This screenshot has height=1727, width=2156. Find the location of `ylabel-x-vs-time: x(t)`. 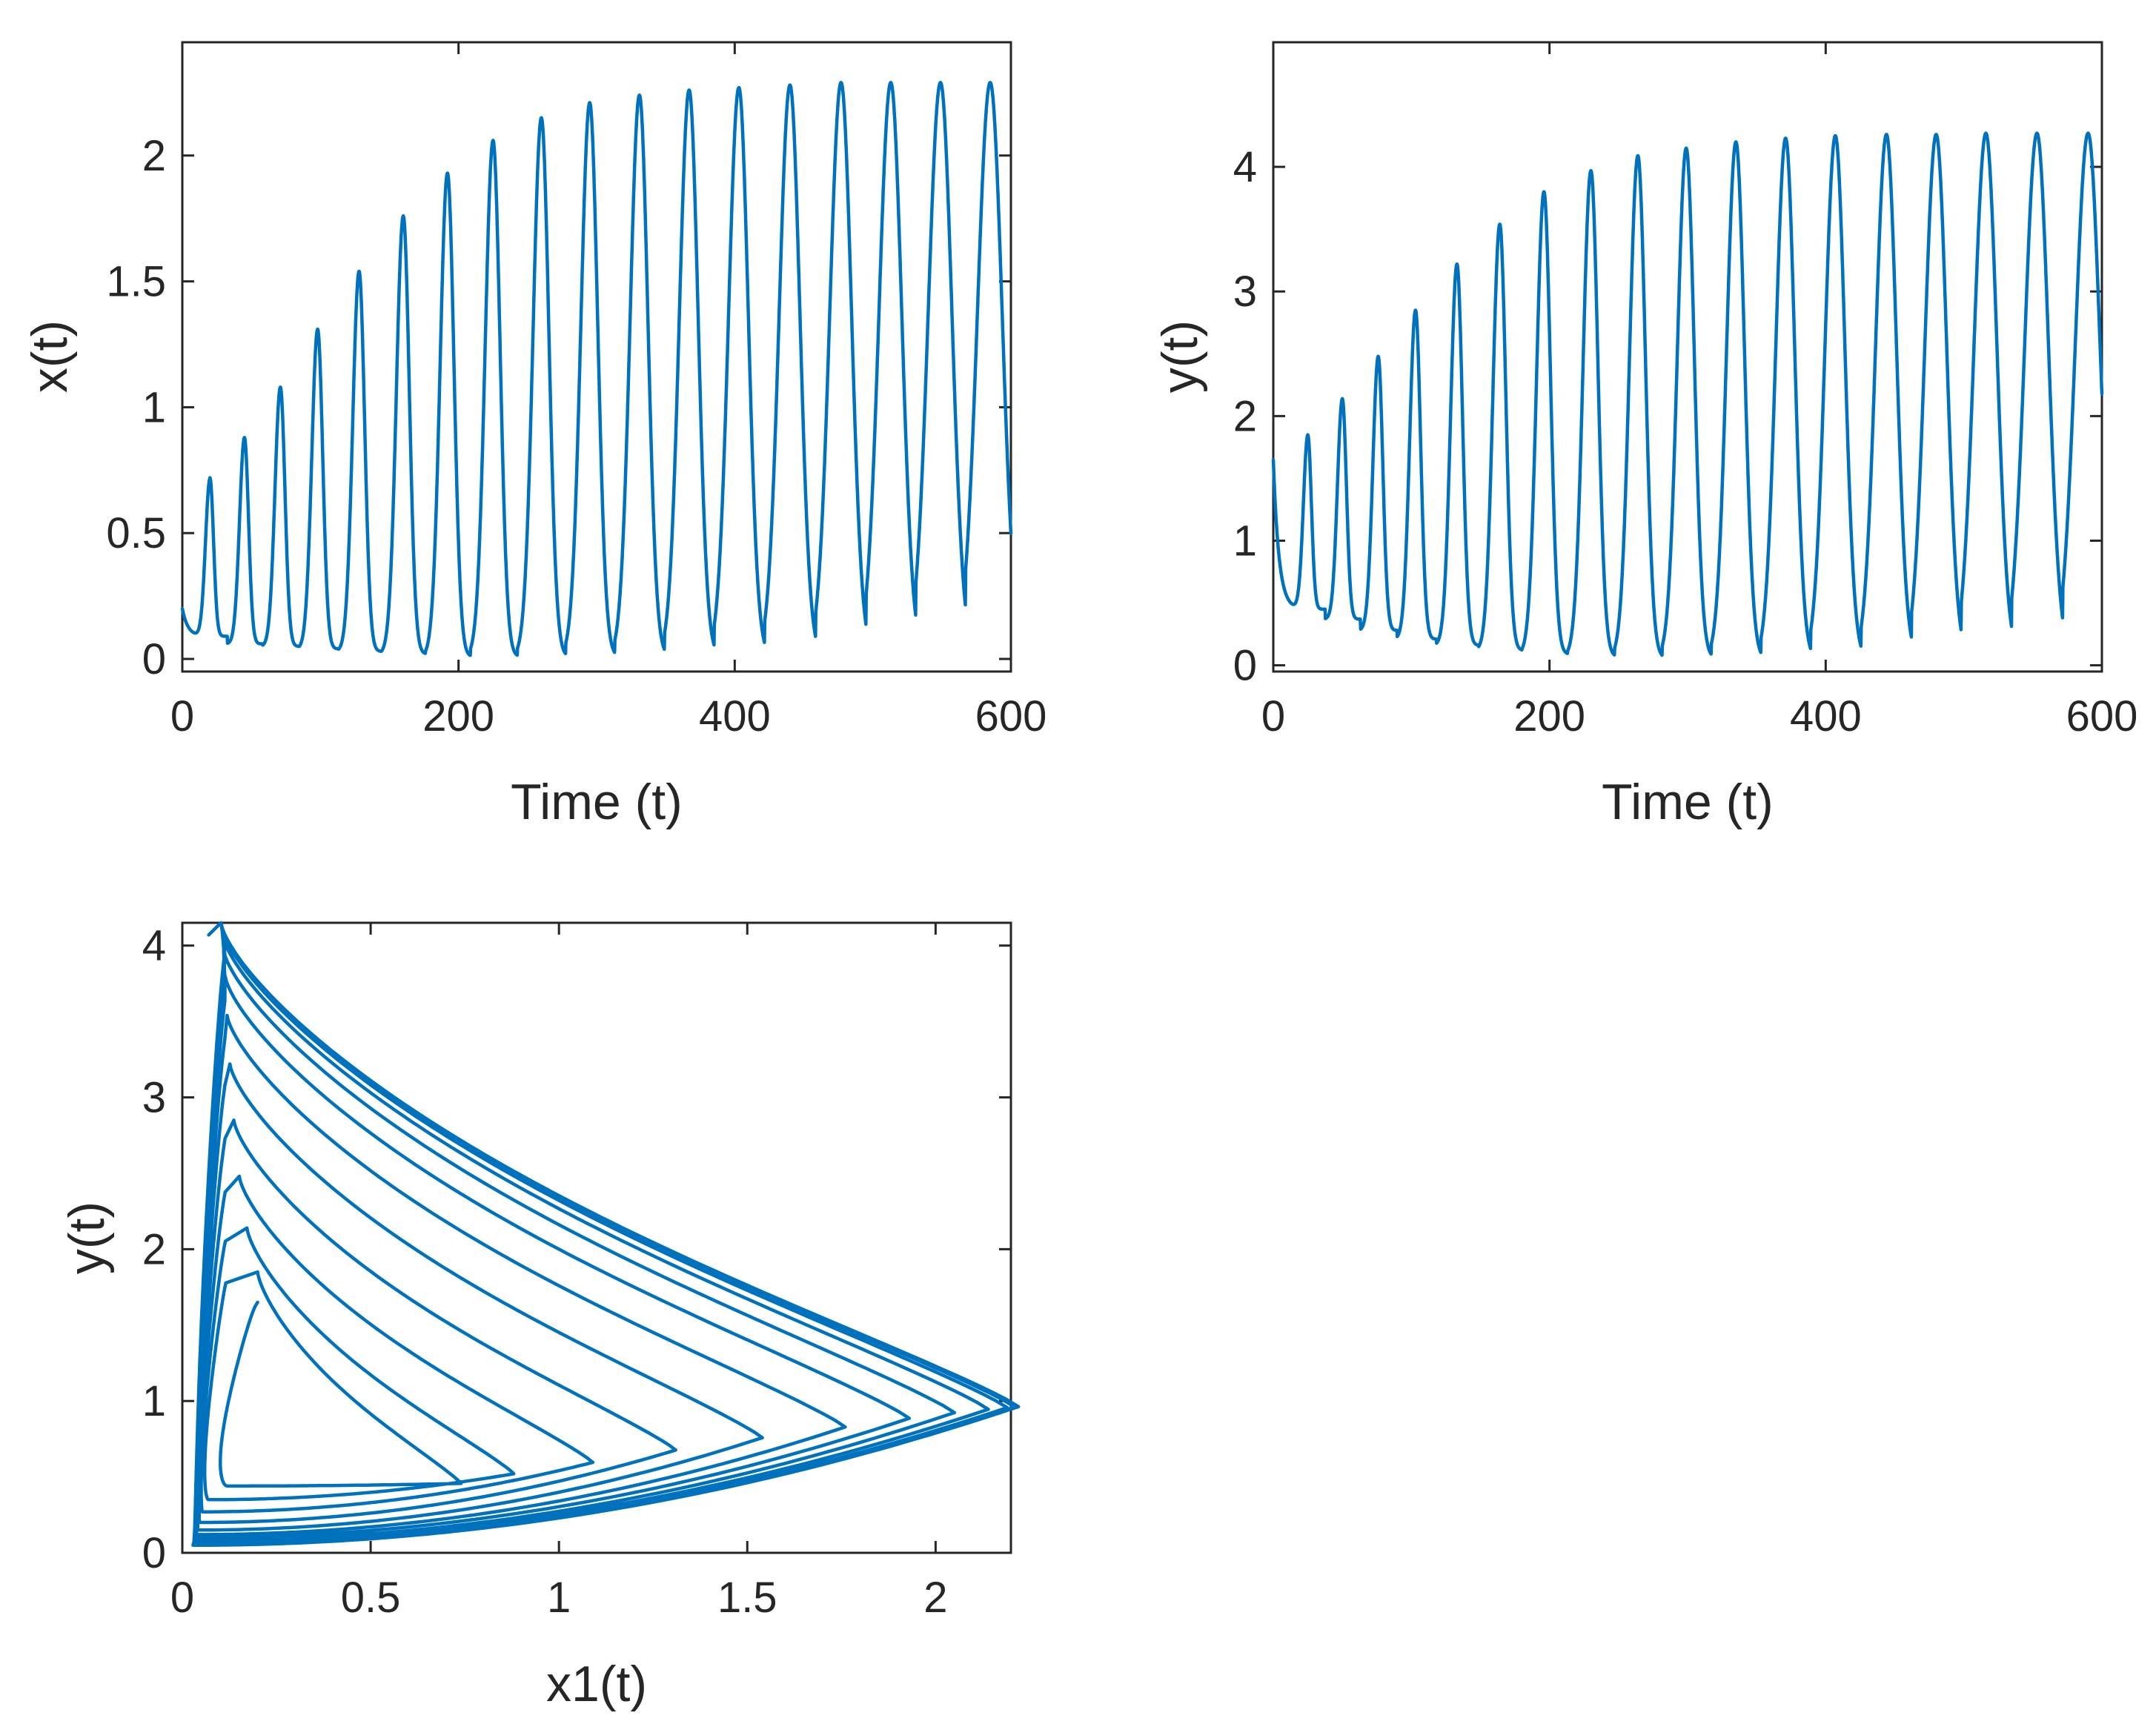

ylabel-x-vs-time: x(t) is located at coordinates (49, 356).